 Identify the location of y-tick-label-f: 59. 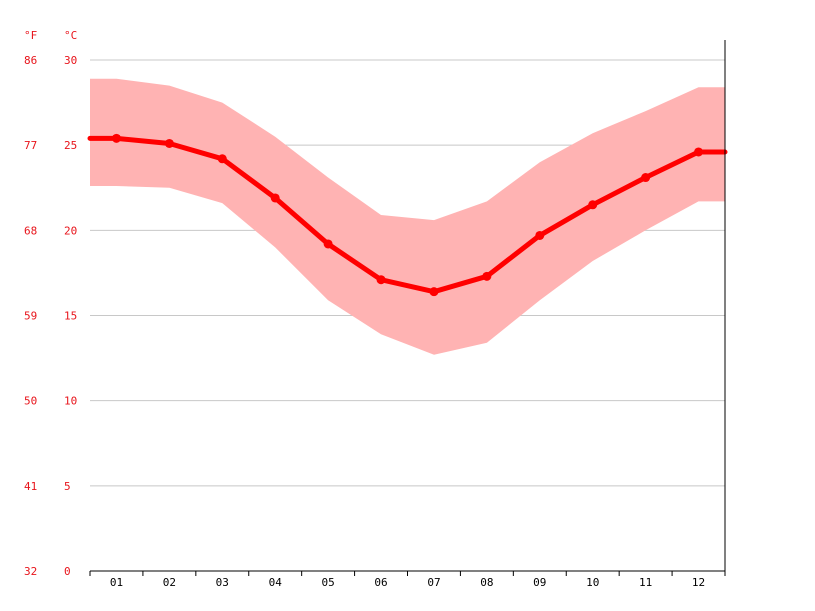
(30, 316).